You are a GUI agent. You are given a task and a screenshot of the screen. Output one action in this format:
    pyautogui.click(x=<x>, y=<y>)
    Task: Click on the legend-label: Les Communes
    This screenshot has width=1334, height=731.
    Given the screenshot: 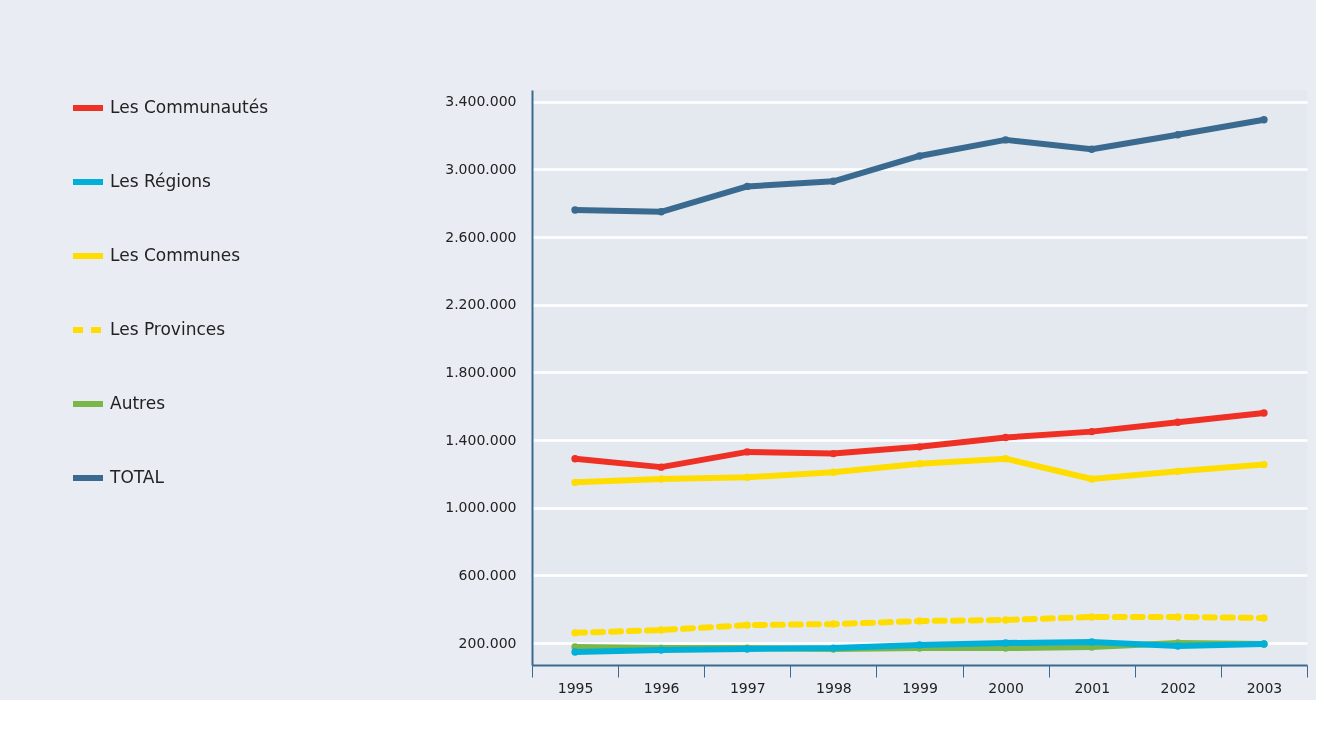 What is the action you would take?
    pyautogui.click(x=175, y=255)
    